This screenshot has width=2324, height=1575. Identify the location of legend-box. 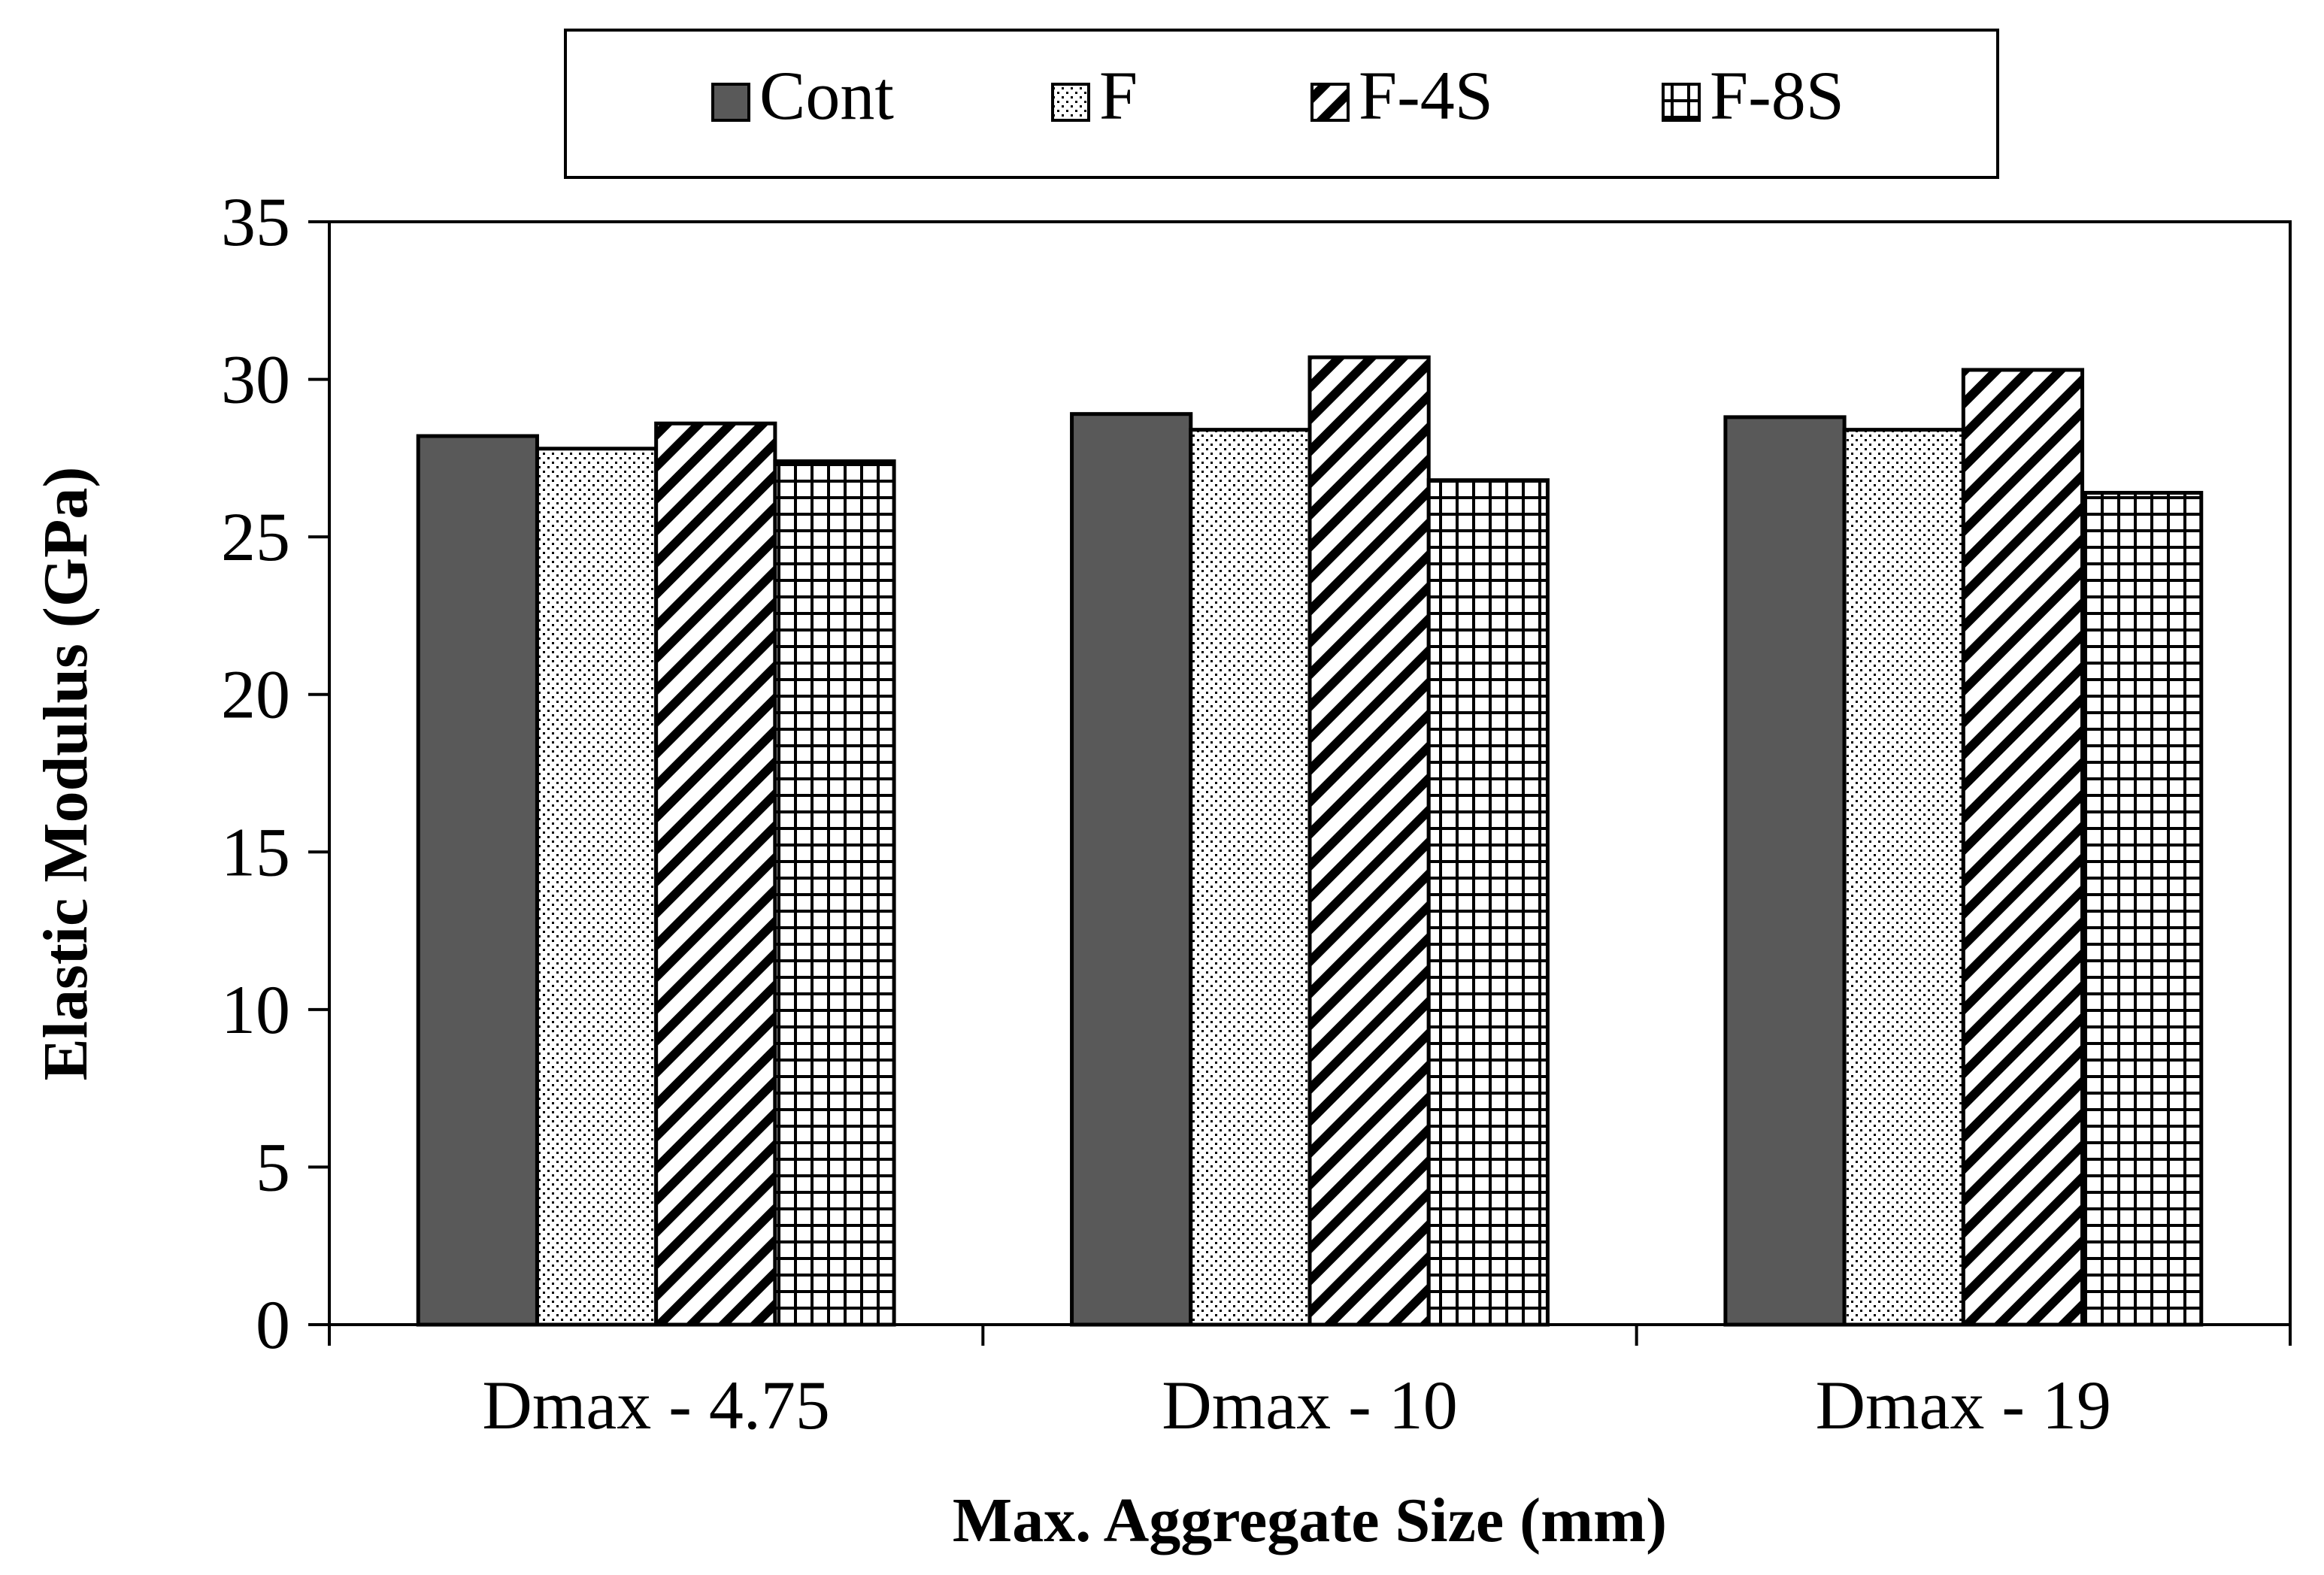
(1281, 104).